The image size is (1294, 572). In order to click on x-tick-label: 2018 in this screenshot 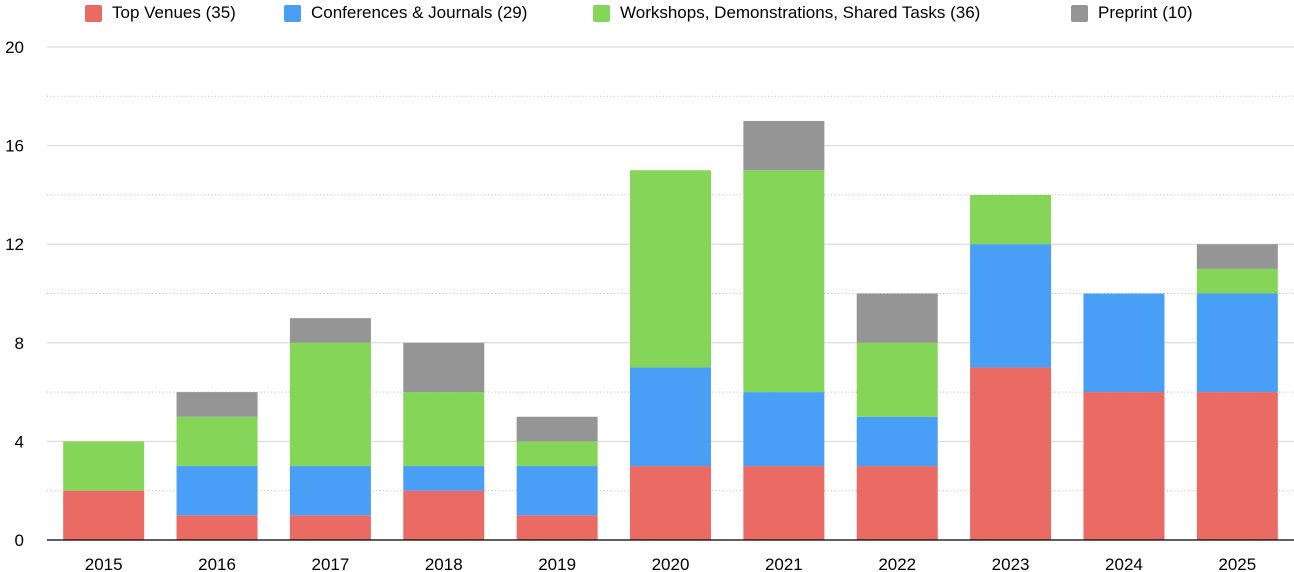, I will do `click(444, 563)`.